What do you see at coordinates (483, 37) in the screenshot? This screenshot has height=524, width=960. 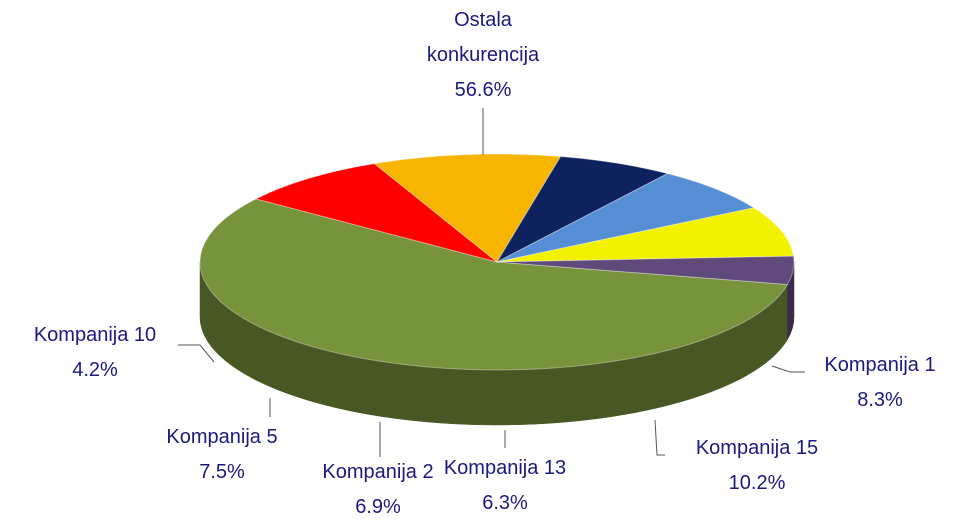 I see `category: Ostala konkurencija` at bounding box center [483, 37].